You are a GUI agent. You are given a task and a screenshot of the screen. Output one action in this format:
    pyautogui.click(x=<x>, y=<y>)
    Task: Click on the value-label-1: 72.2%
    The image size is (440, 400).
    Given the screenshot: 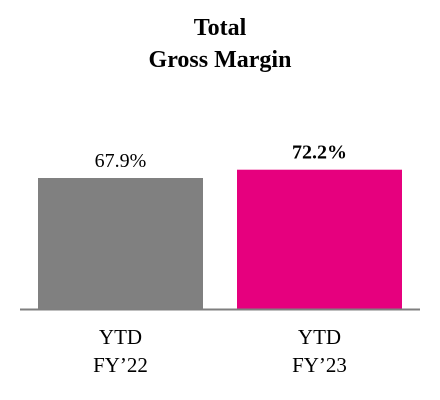 What is the action you would take?
    pyautogui.click(x=319, y=153)
    